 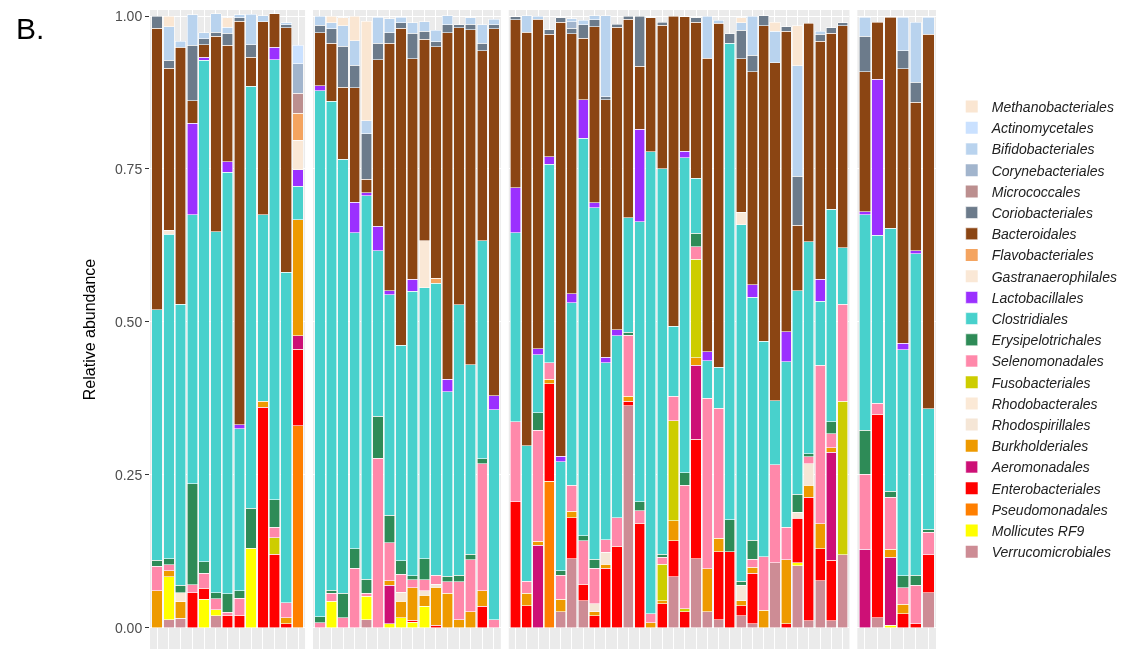 What do you see at coordinates (30, 28) in the screenshot?
I see `text: B.` at bounding box center [30, 28].